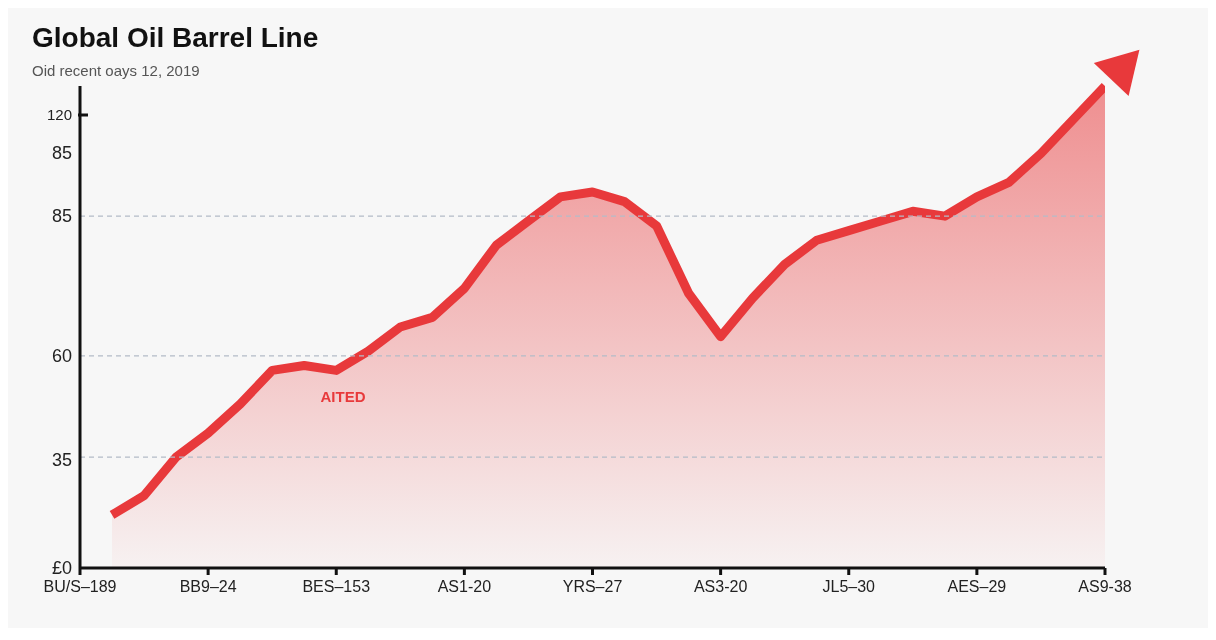  What do you see at coordinates (208, 586) in the screenshot?
I see `x-tick-label: BB9–24` at bounding box center [208, 586].